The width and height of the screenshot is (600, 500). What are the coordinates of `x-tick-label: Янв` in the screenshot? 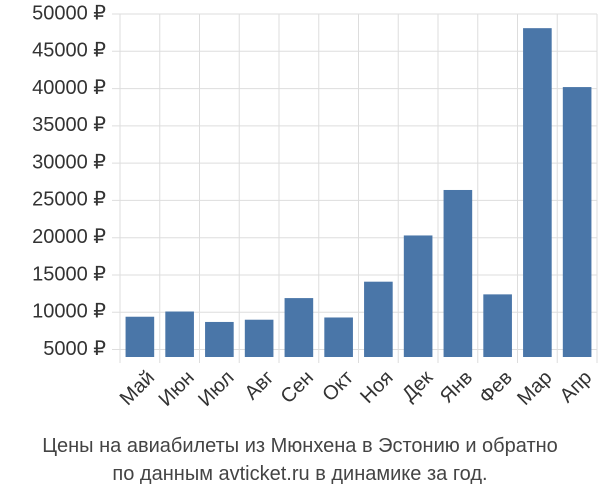 It's located at (456, 387).